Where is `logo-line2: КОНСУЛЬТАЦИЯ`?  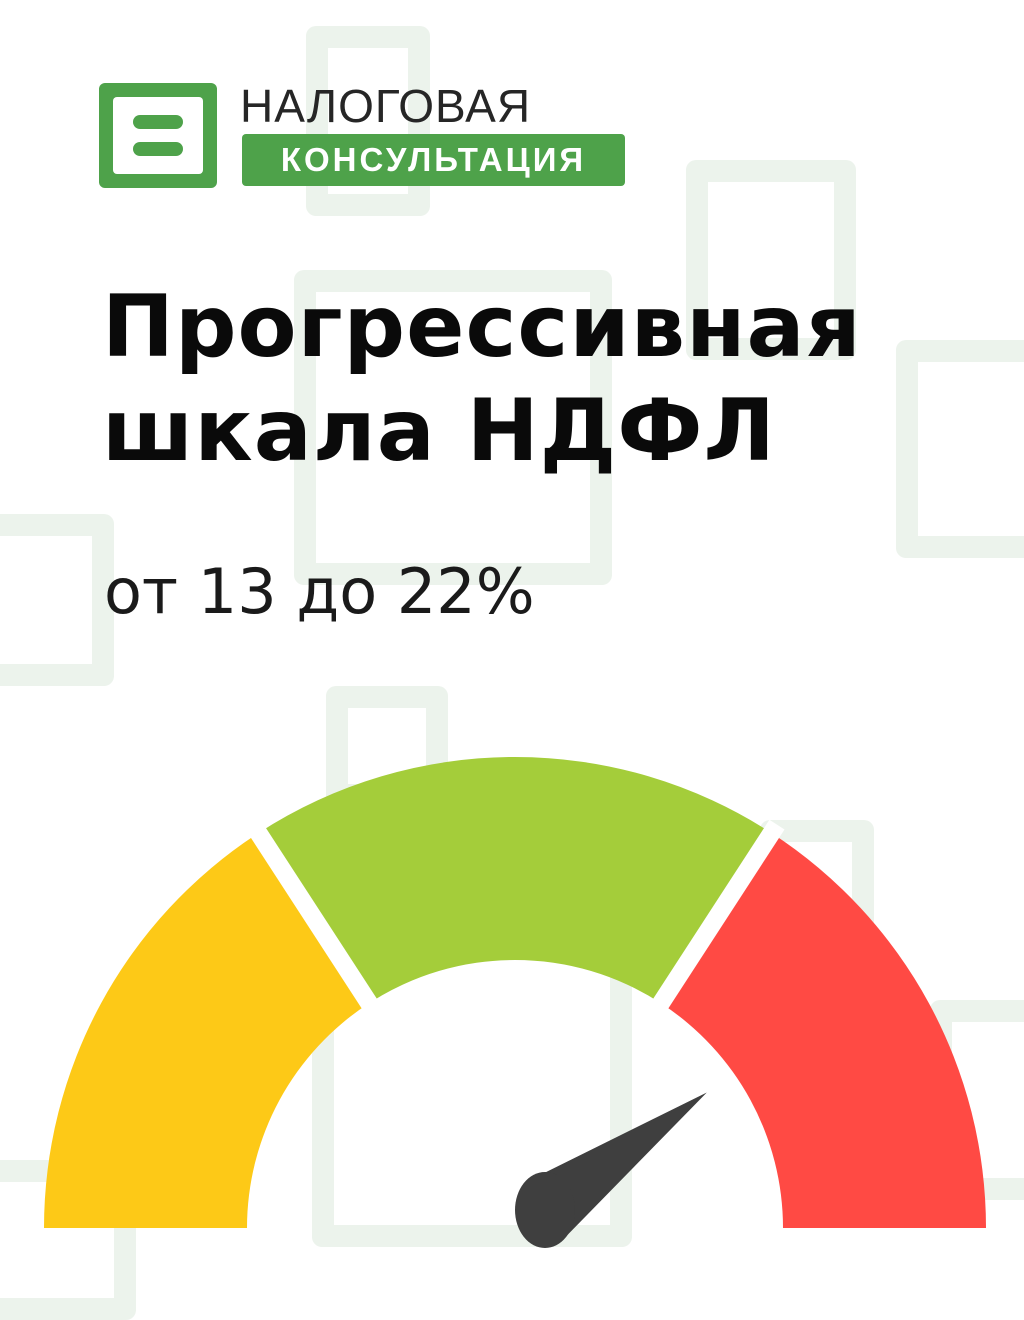 logo-line2: КОНСУЛЬТАЦИЯ is located at coordinates (433, 160).